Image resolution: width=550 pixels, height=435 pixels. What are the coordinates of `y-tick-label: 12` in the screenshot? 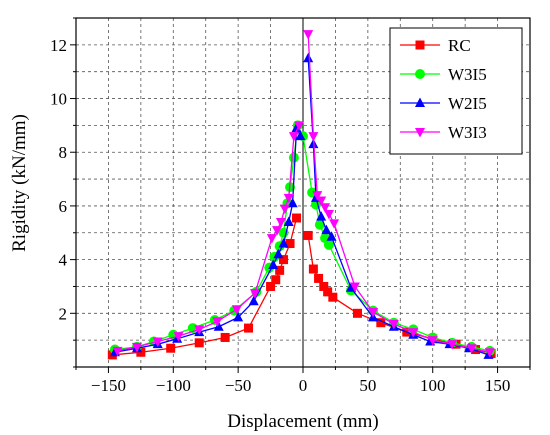 It's located at (58, 45).